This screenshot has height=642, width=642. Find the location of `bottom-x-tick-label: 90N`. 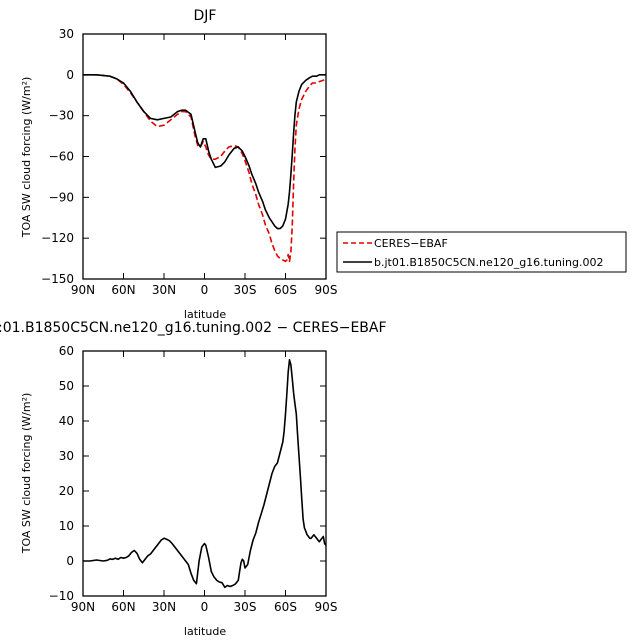

bottom-x-tick-label: 90N is located at coordinates (83, 607).